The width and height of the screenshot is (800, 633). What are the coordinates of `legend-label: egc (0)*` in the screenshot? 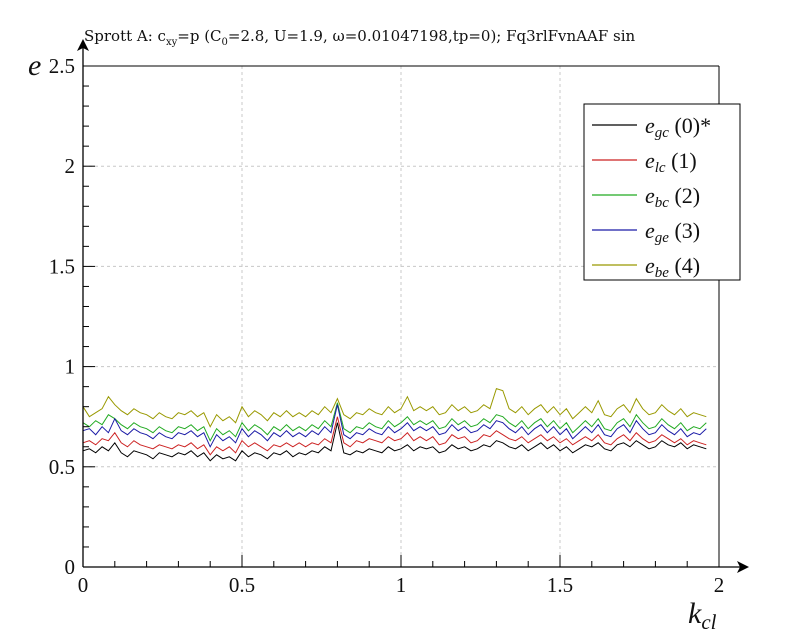 It's located at (678, 127).